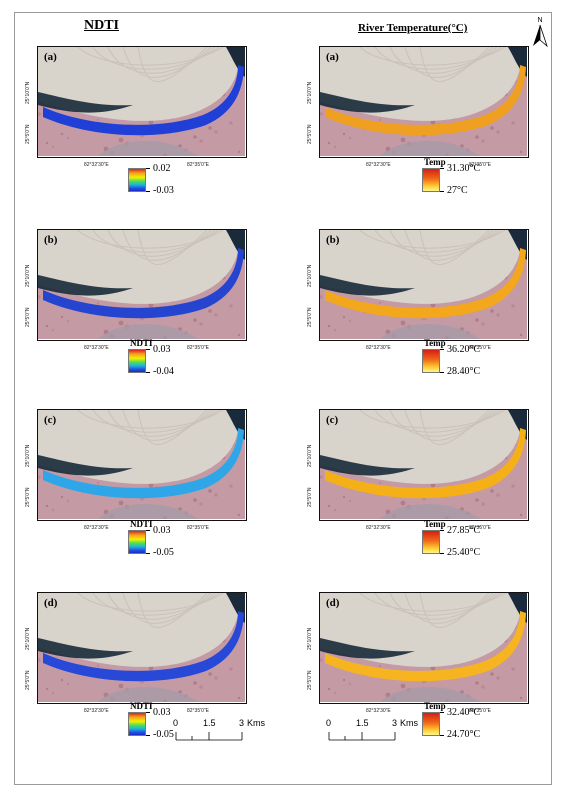 This screenshot has height=799, width=565. What do you see at coordinates (457, 190) in the screenshot?
I see `legend-min-value: 27°C` at bounding box center [457, 190].